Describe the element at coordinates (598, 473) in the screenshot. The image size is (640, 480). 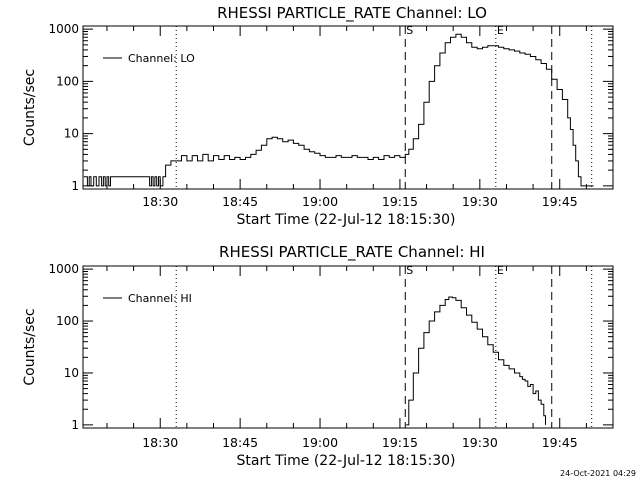
I see `footer-timestamp: 24-Oct-2021 04:29` at that location.